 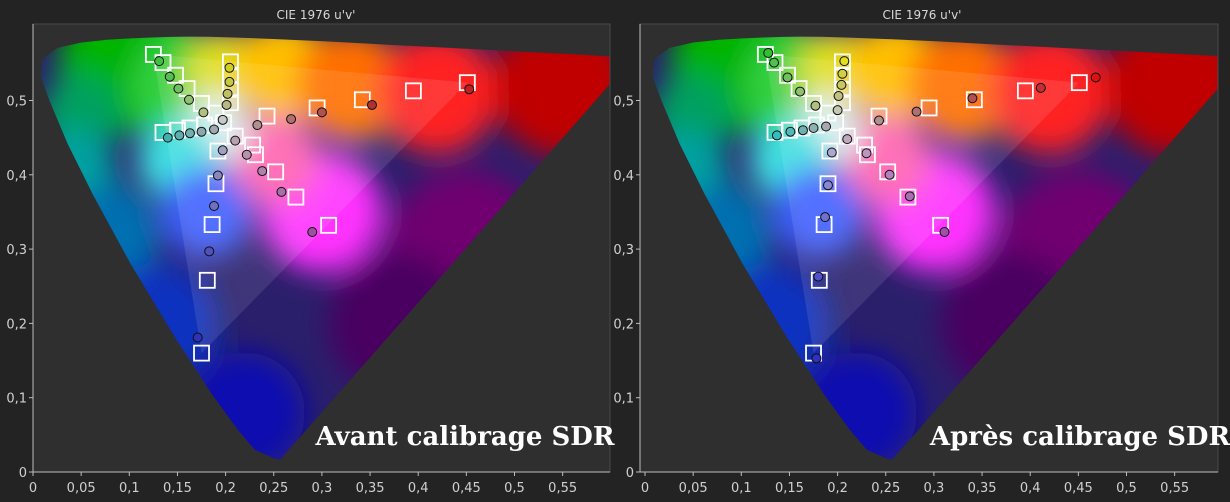 I want to click on x-tick-label: 0, so click(x=645, y=488).